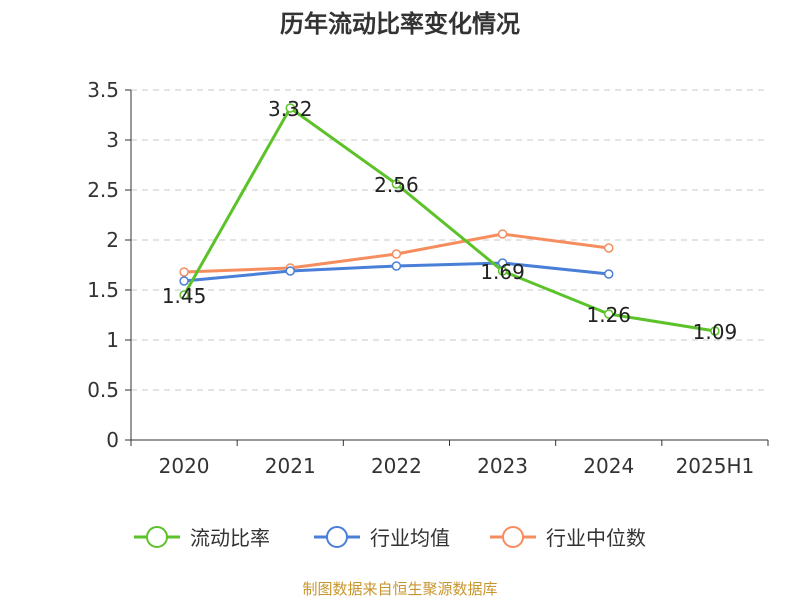 The image size is (800, 600). I want to click on chart-title: 历年流动比率变化情况, so click(400, 24).